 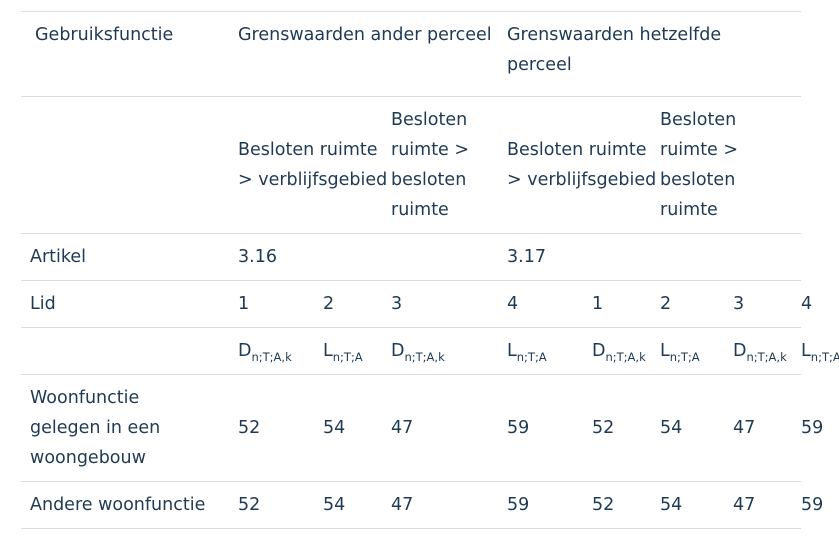 I want to click on header-ander-perceel: Grenswaarden ander perceel, so click(x=372, y=54).